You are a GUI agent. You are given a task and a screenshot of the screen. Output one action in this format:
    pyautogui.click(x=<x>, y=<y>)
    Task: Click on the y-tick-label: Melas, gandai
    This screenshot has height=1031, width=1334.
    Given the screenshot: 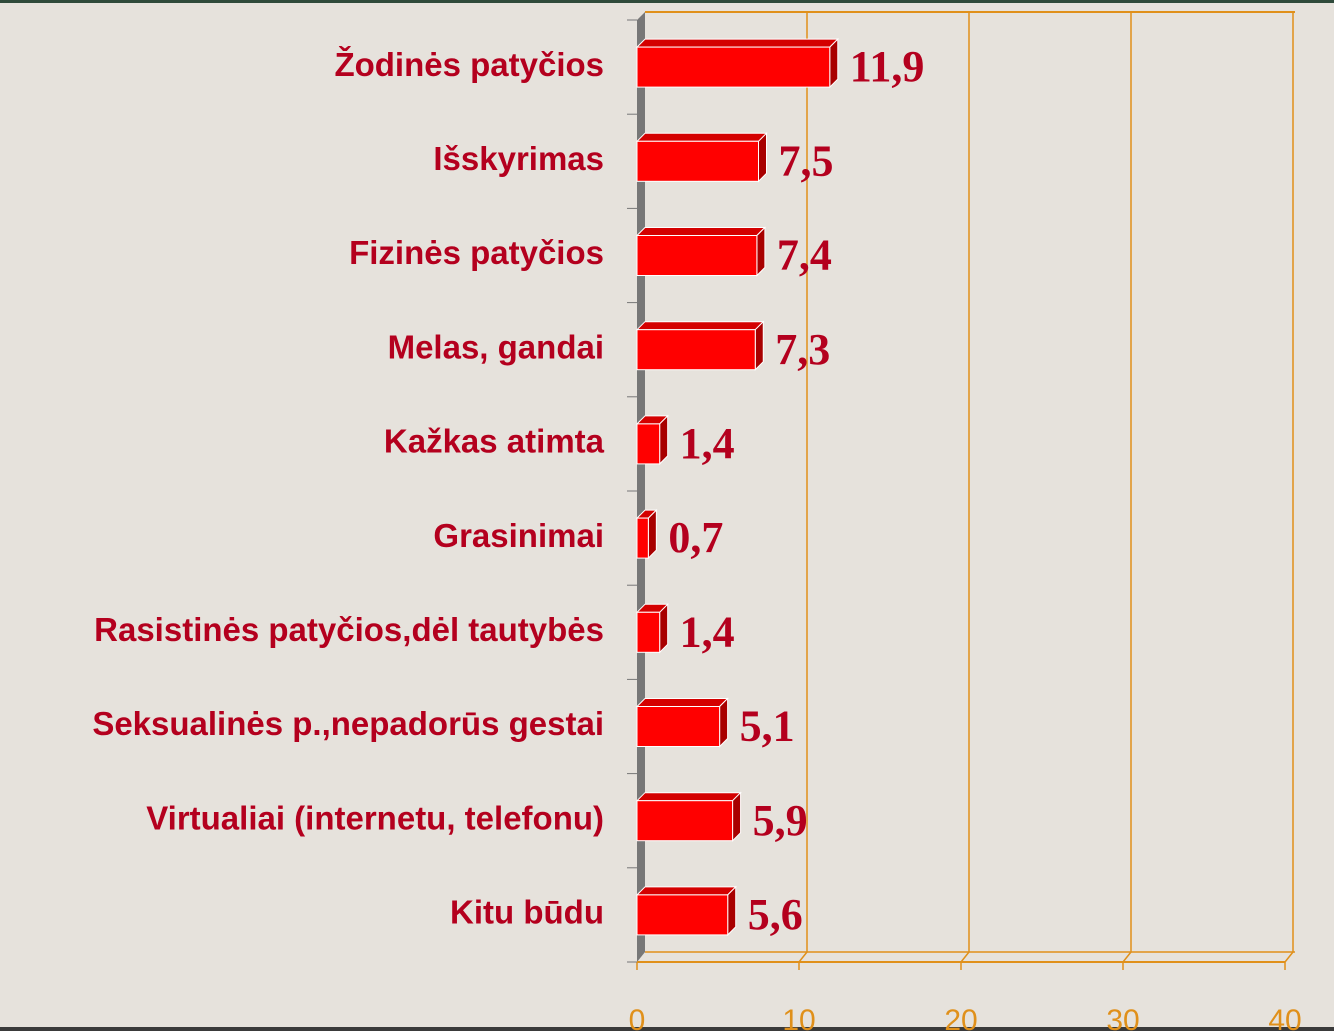 What is the action you would take?
    pyautogui.click(x=496, y=346)
    